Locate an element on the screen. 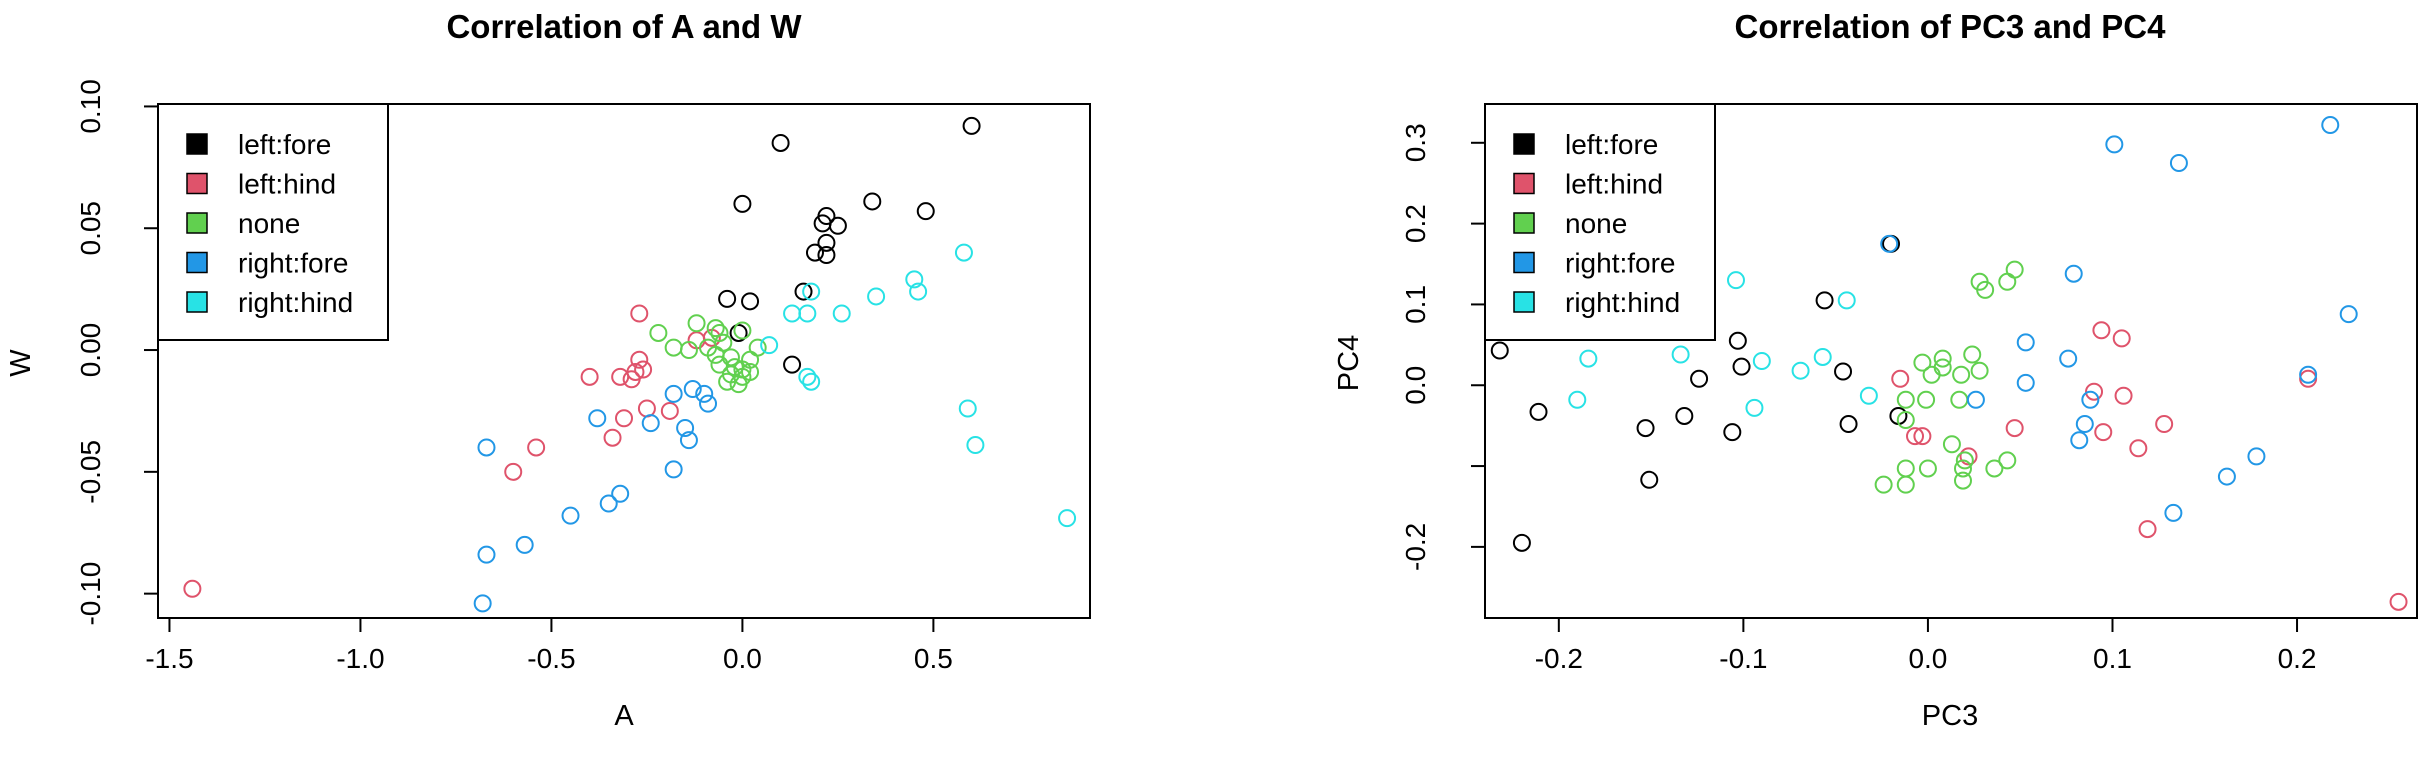 The image size is (2430, 776). legend-label: none is located at coordinates (1596, 223).